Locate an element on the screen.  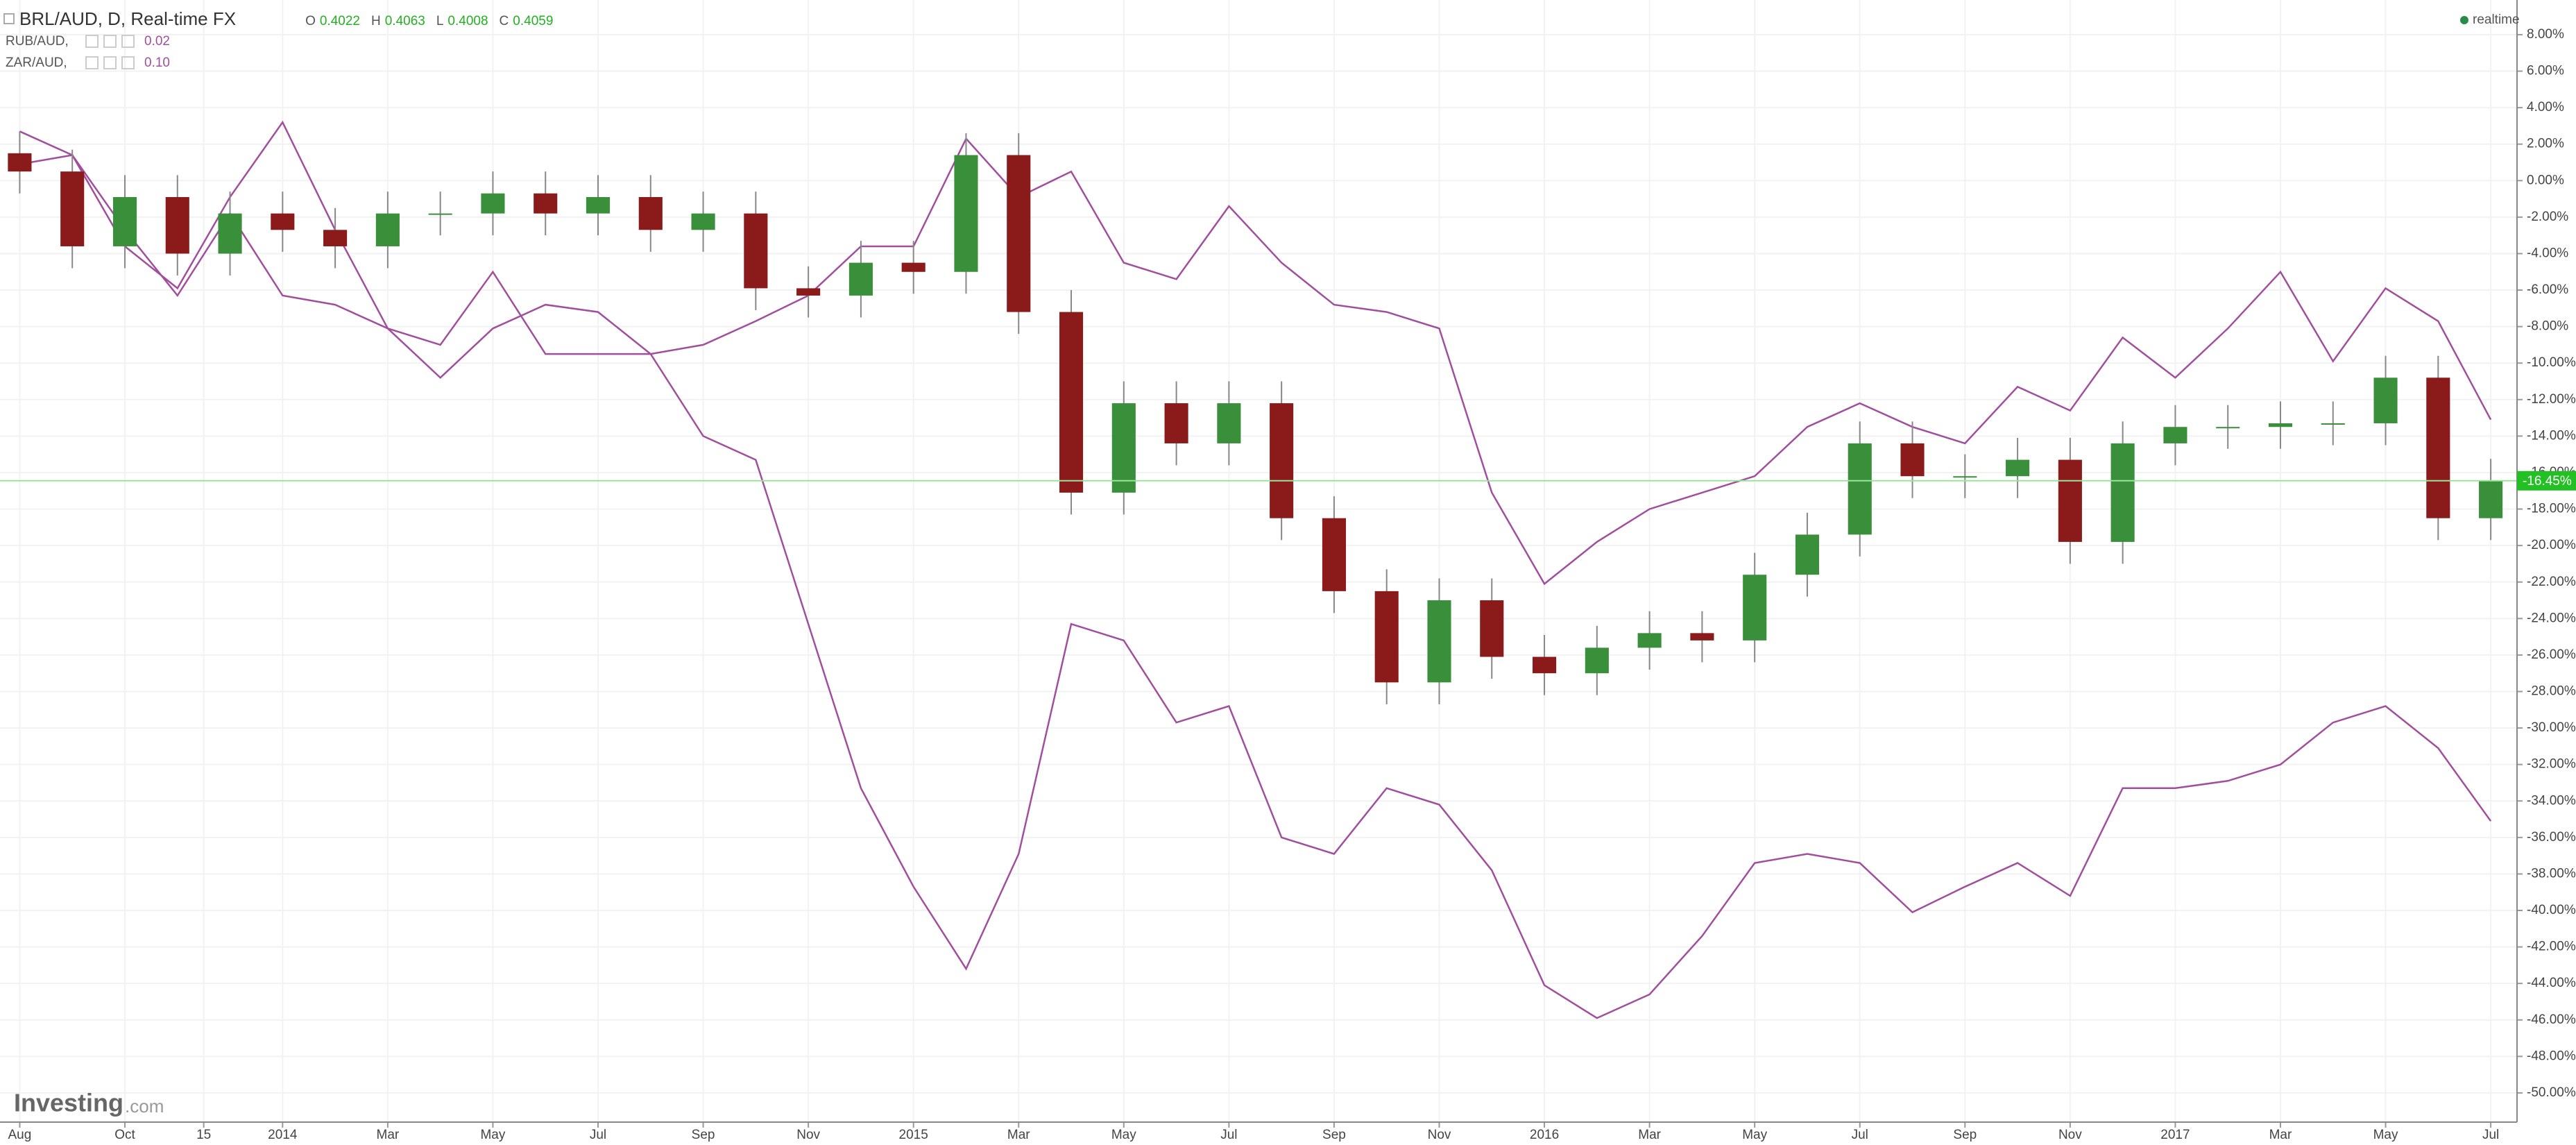
ohlc-value: 0.4063 is located at coordinates (405, 21).